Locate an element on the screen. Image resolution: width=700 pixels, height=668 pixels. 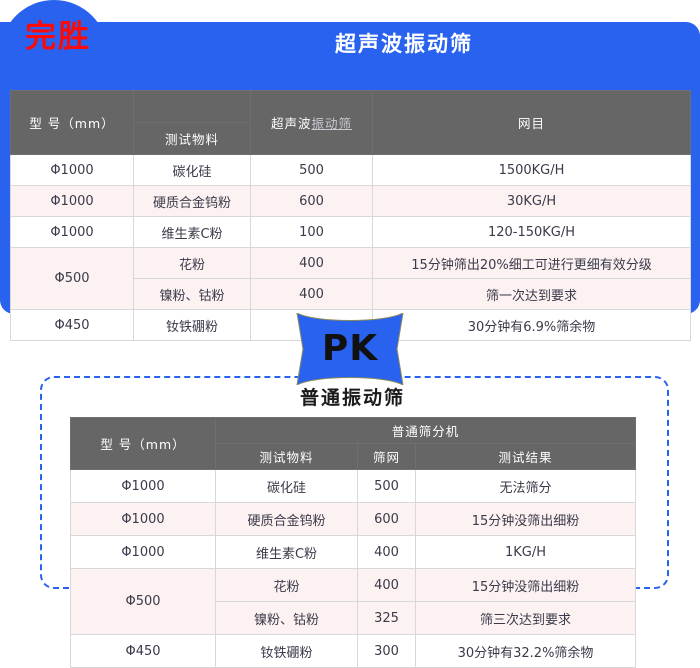
cell-result: 30分钟有6.9%筛余物 is located at coordinates (531, 325).